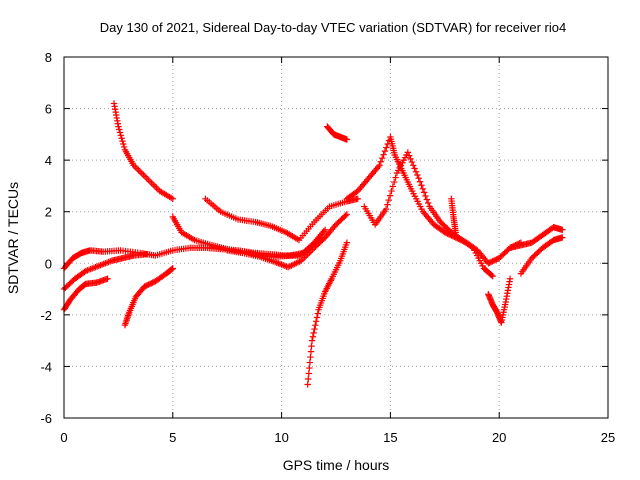 This screenshot has height=480, width=640. I want to click on x-tick-label: 15, so click(390, 437).